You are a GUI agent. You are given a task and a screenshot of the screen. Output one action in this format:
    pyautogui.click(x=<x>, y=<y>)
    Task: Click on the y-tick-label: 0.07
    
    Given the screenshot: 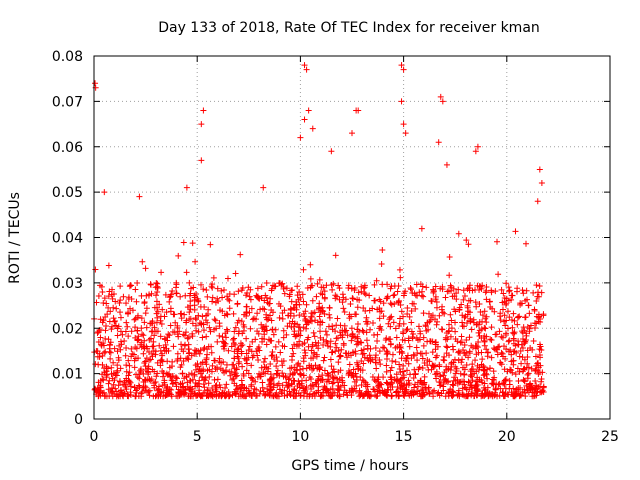 What is the action you would take?
    pyautogui.click(x=67, y=102)
    